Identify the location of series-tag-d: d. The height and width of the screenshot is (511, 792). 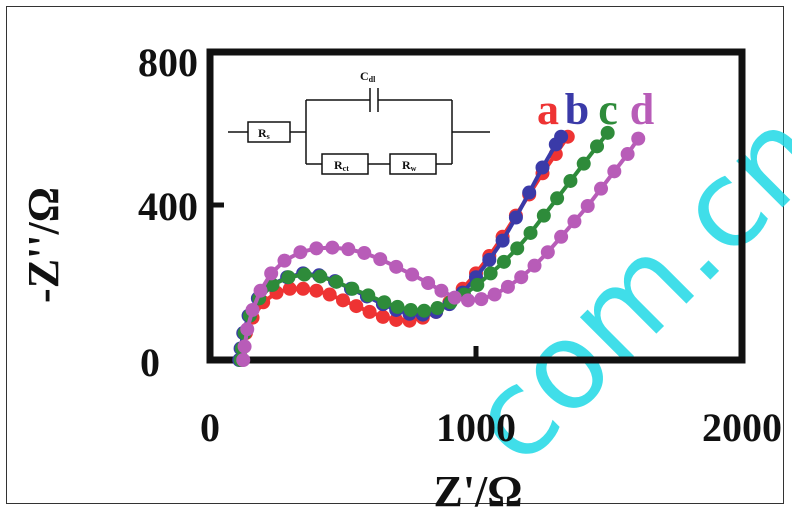
(642, 109).